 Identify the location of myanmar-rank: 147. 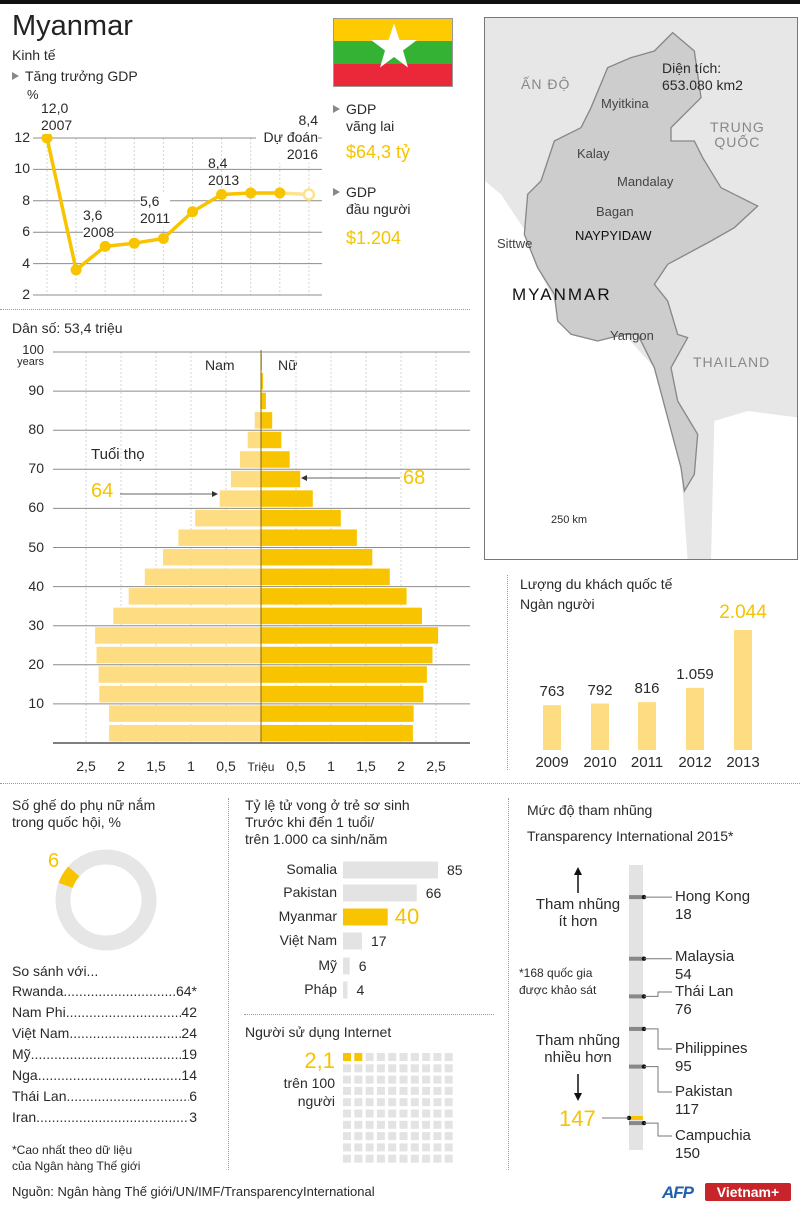
(577, 1118).